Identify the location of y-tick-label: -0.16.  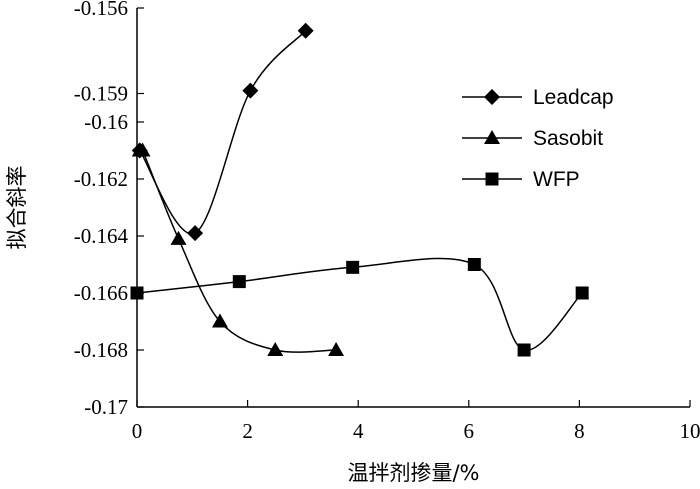
(106, 122).